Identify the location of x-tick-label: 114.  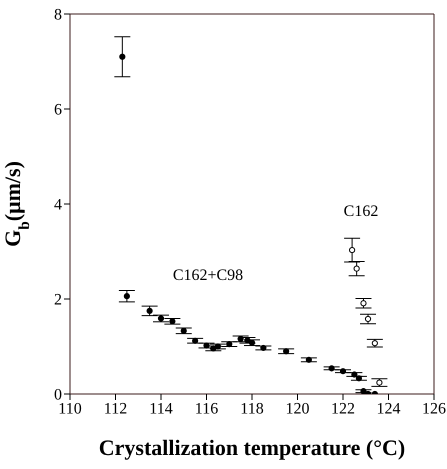
(161, 409).